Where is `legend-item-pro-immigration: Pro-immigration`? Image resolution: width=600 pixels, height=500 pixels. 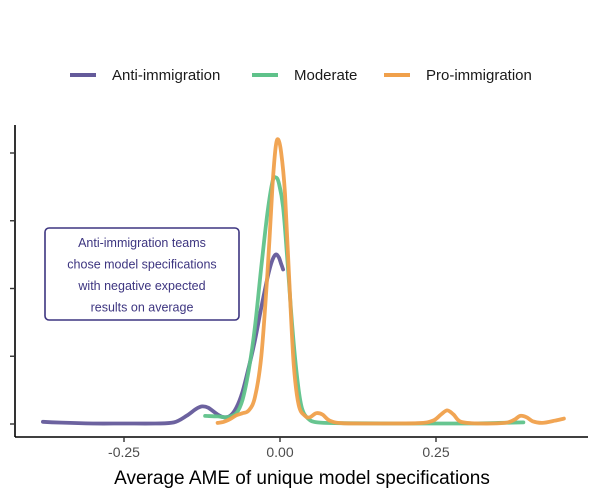 legend-item-pro-immigration: Pro-immigration is located at coordinates (458, 75).